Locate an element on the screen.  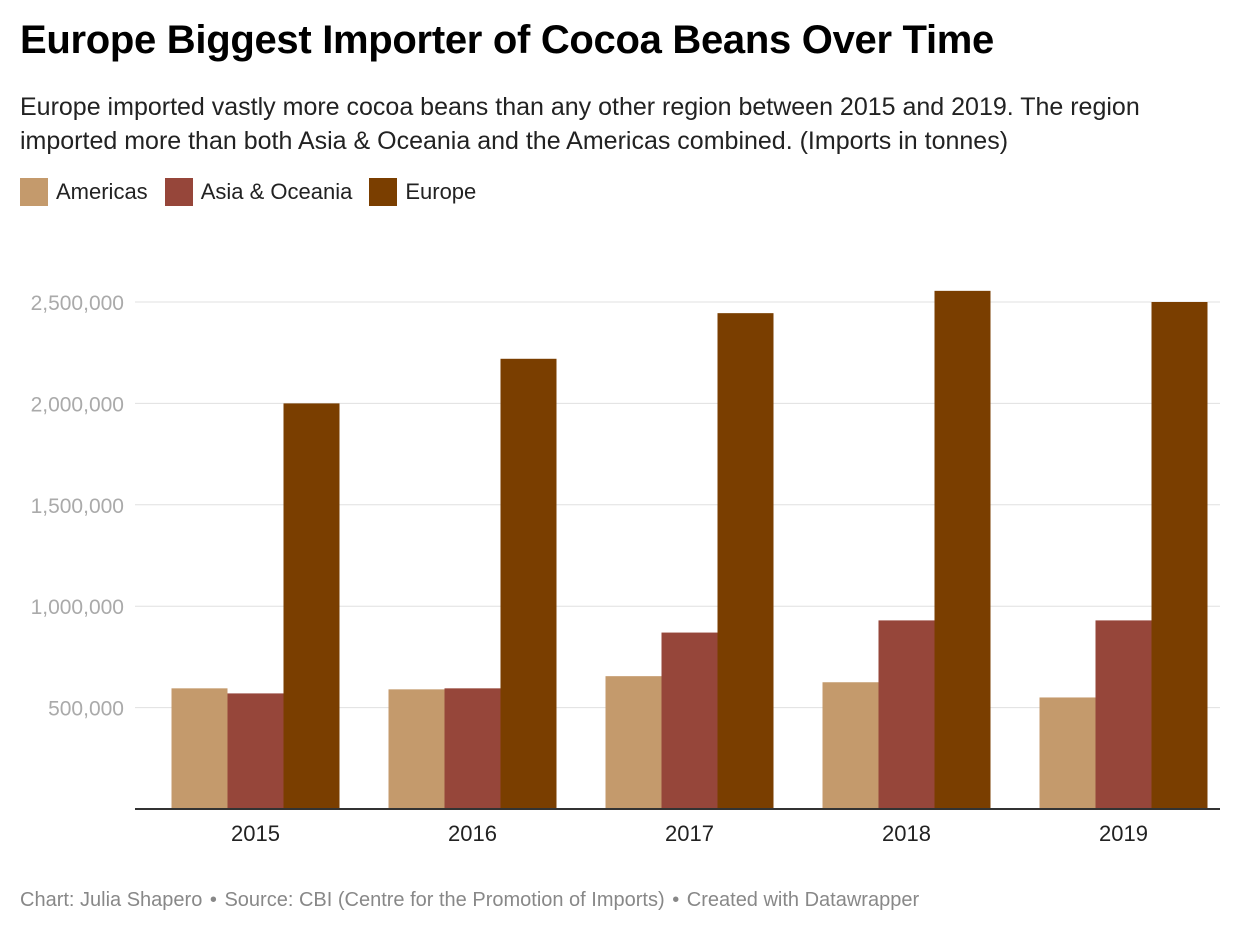
x-tick-label: 2015 is located at coordinates (255, 833).